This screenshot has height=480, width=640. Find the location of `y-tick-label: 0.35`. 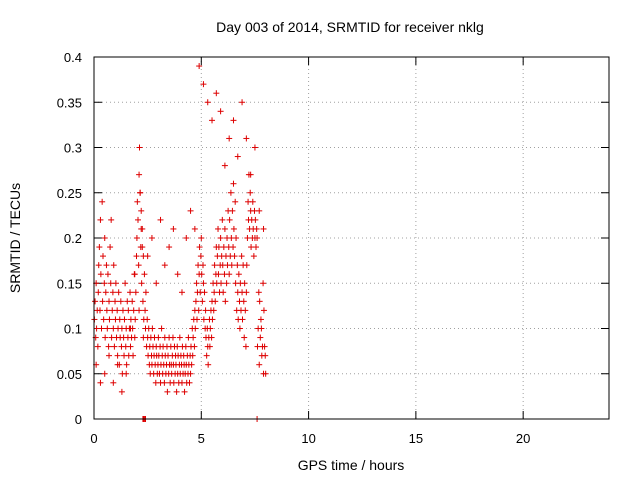

y-tick-label: 0.35 is located at coordinates (69, 102).